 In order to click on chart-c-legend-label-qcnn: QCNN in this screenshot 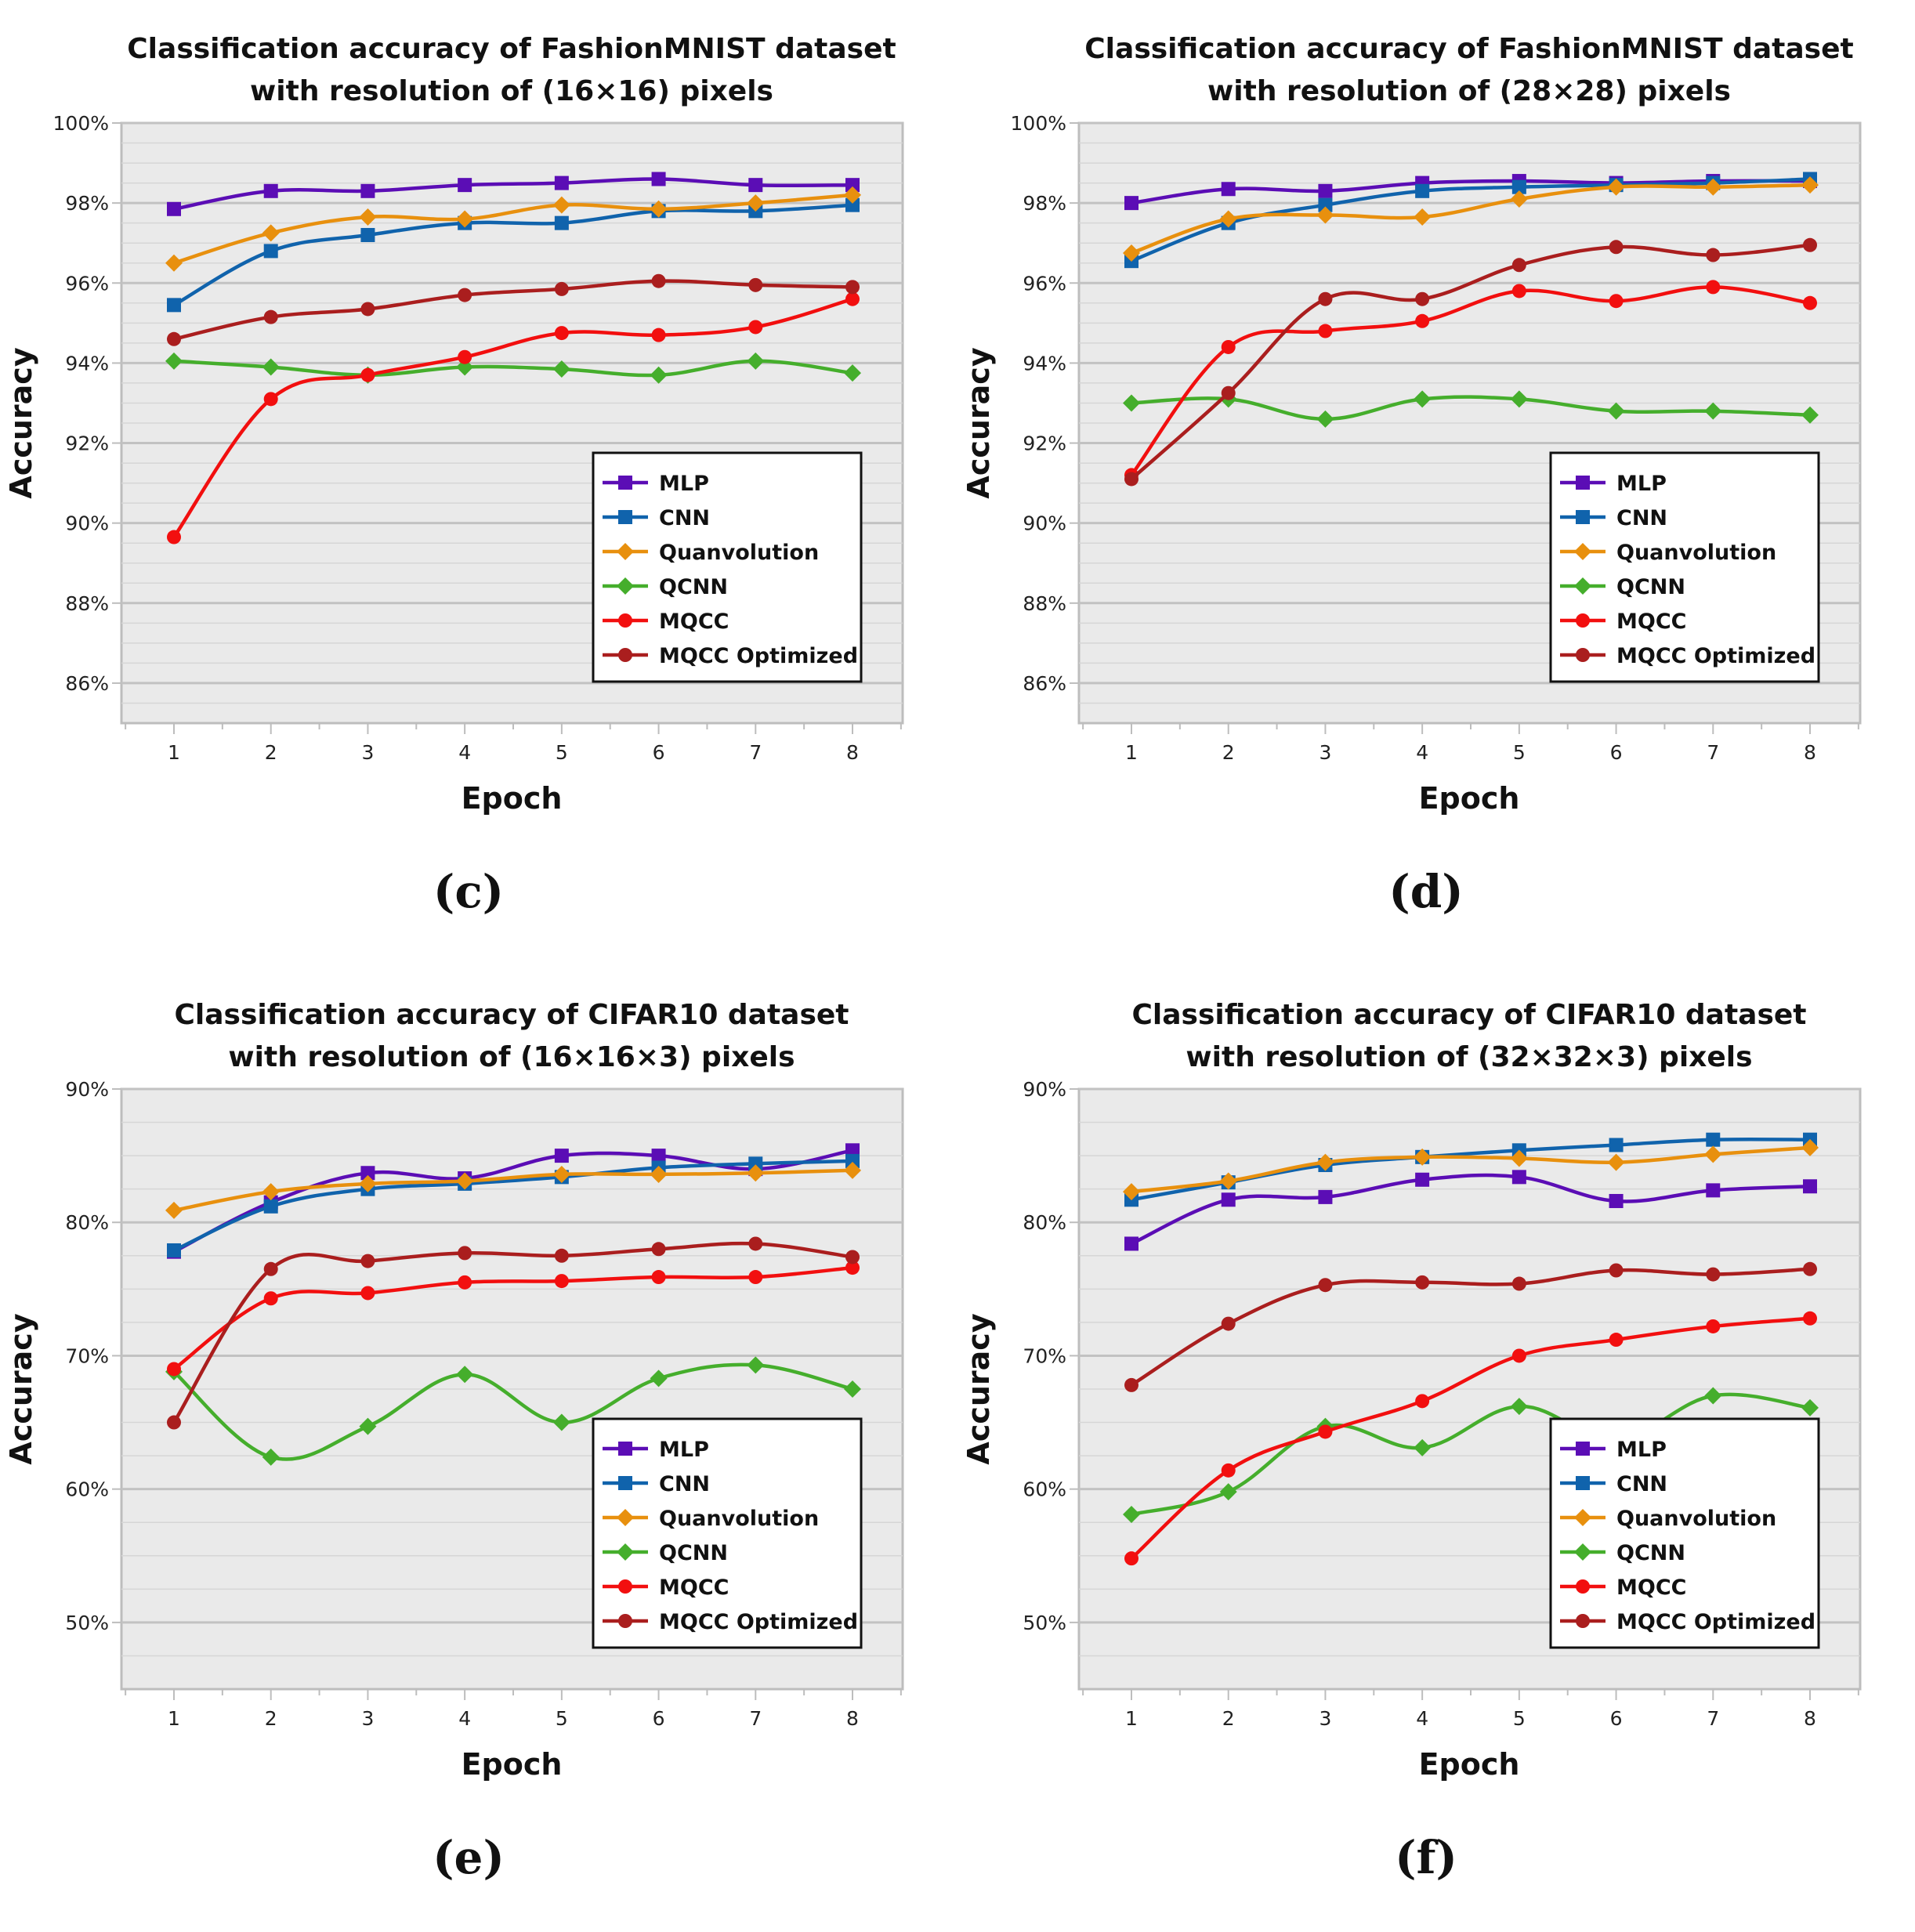, I will do `click(693, 587)`.